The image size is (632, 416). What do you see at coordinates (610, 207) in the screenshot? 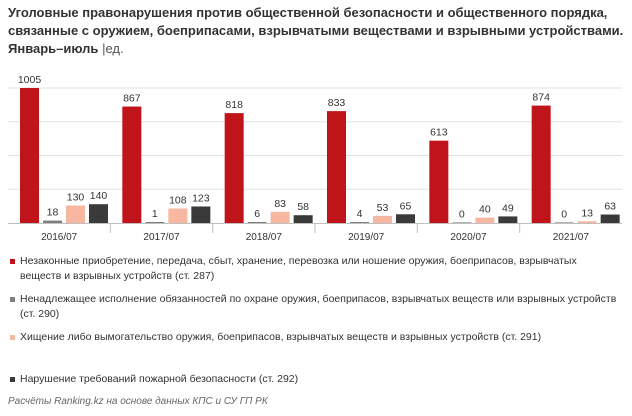
I see `data-label: 63` at bounding box center [610, 207].